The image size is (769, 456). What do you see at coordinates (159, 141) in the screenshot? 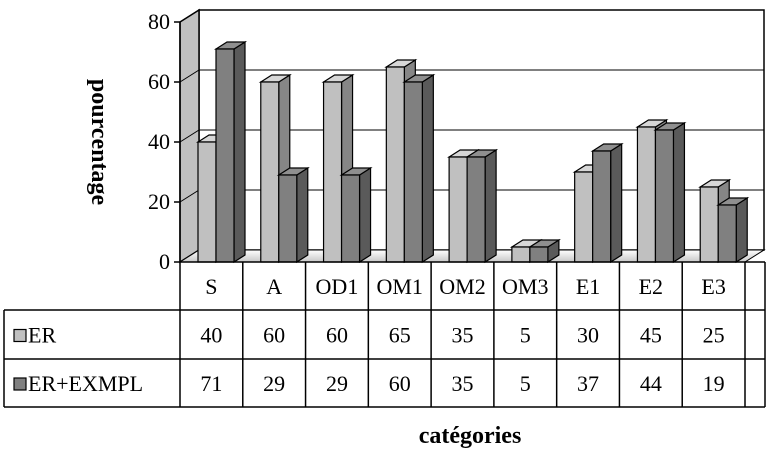
I see `y-tick-label: 40` at bounding box center [159, 141].